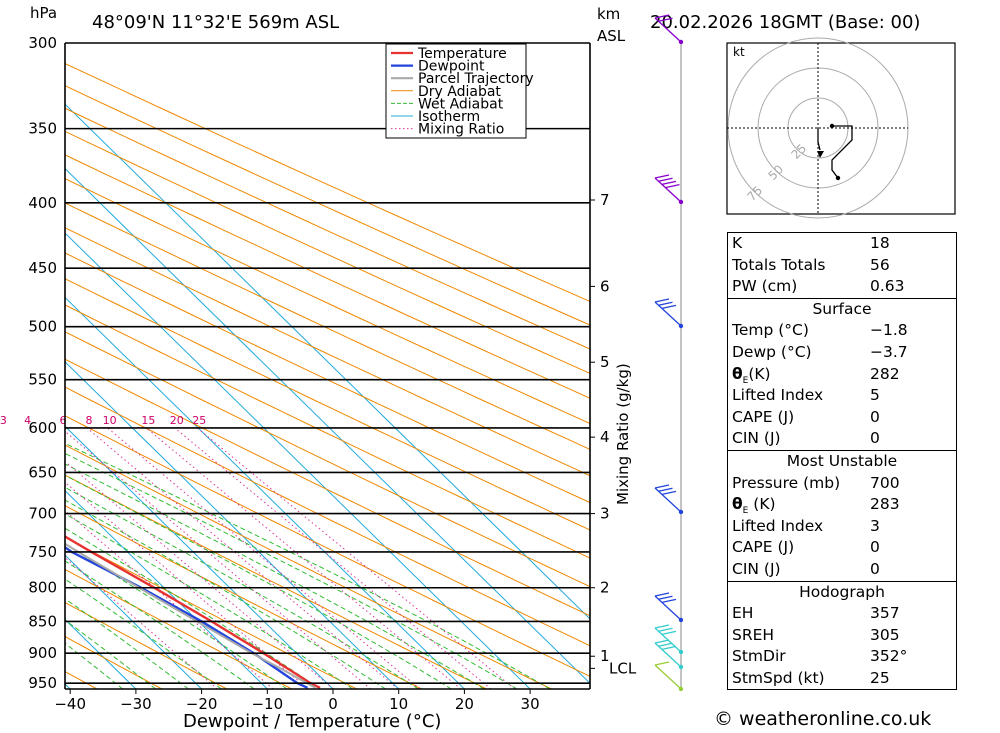 Image resolution: width=1000 pixels, height=733 pixels. I want to click on mu-cape-label: CAPE (J), so click(763, 547).